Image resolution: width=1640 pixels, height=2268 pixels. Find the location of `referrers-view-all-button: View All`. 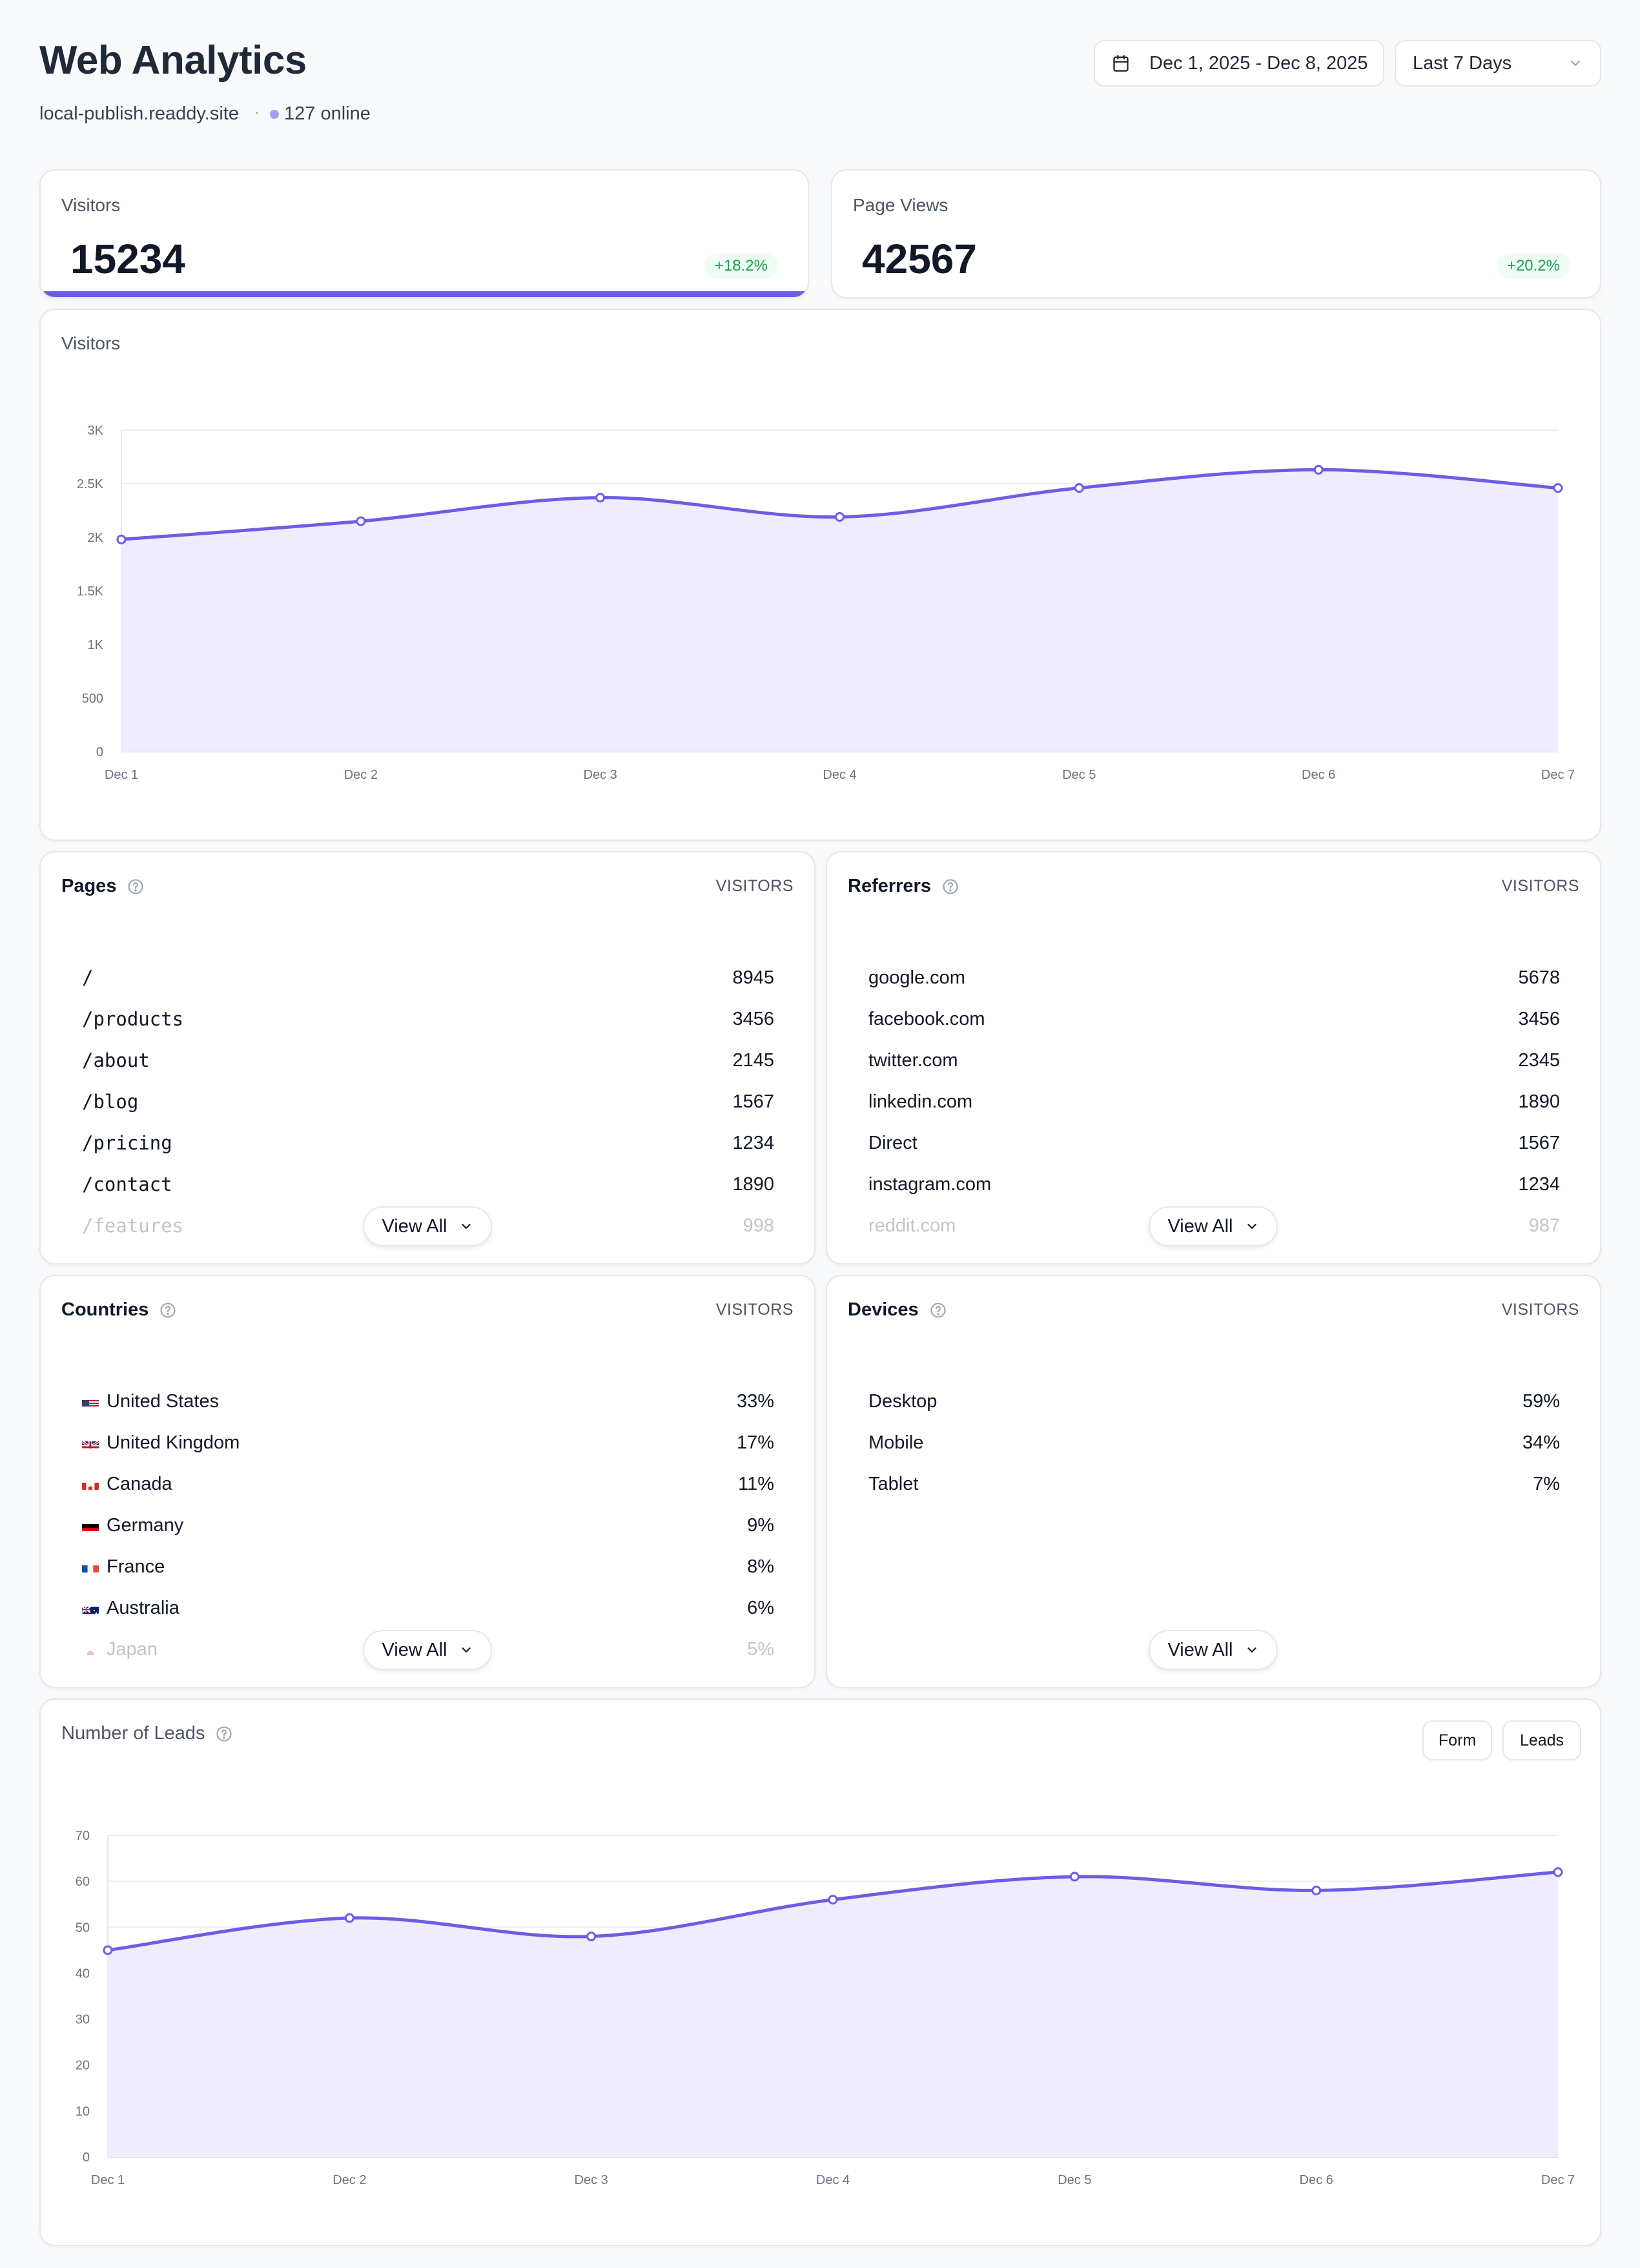

referrers-view-all-button: View All is located at coordinates (1213, 1226).